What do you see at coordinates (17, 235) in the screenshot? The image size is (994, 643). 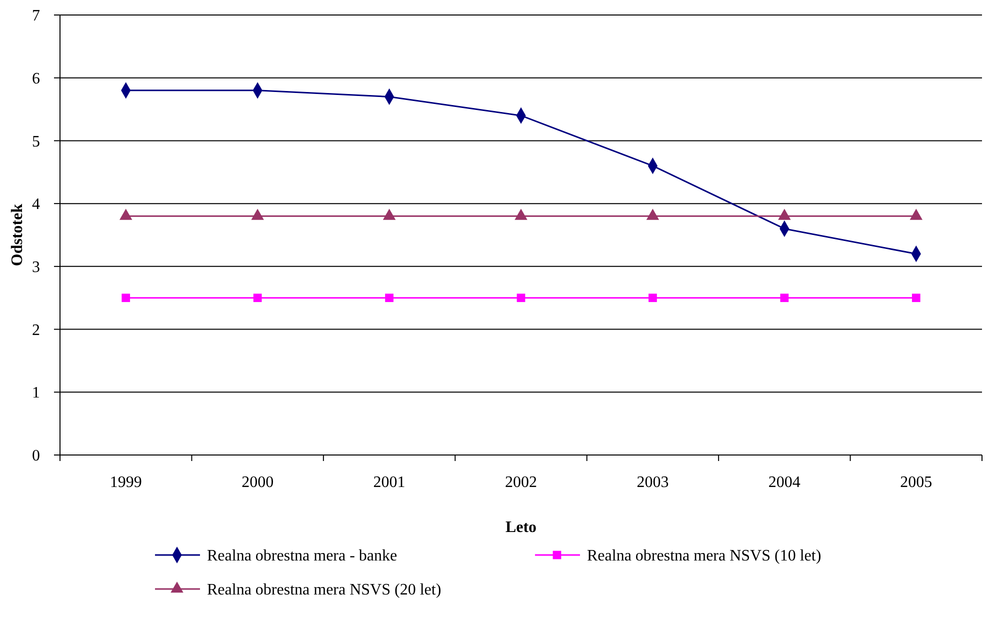 I see `y-axis-title: Odstotek` at bounding box center [17, 235].